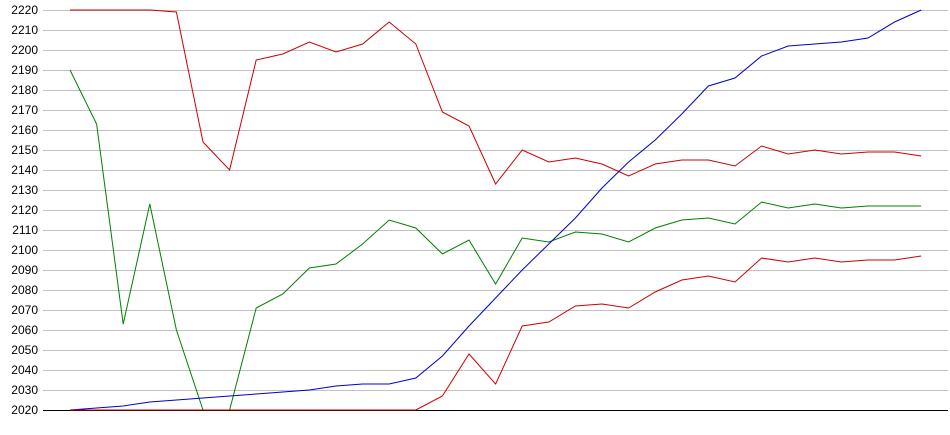 The height and width of the screenshot is (435, 950). Describe the element at coordinates (24, 350) in the screenshot. I see `y-tick-label: 2050` at that location.